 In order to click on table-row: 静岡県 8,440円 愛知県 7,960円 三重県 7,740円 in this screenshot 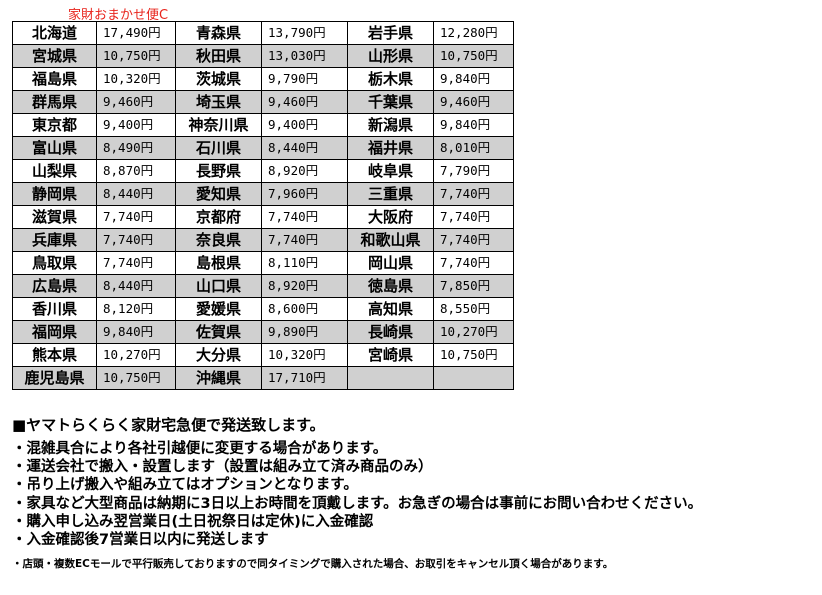, I will do `click(263, 194)`.